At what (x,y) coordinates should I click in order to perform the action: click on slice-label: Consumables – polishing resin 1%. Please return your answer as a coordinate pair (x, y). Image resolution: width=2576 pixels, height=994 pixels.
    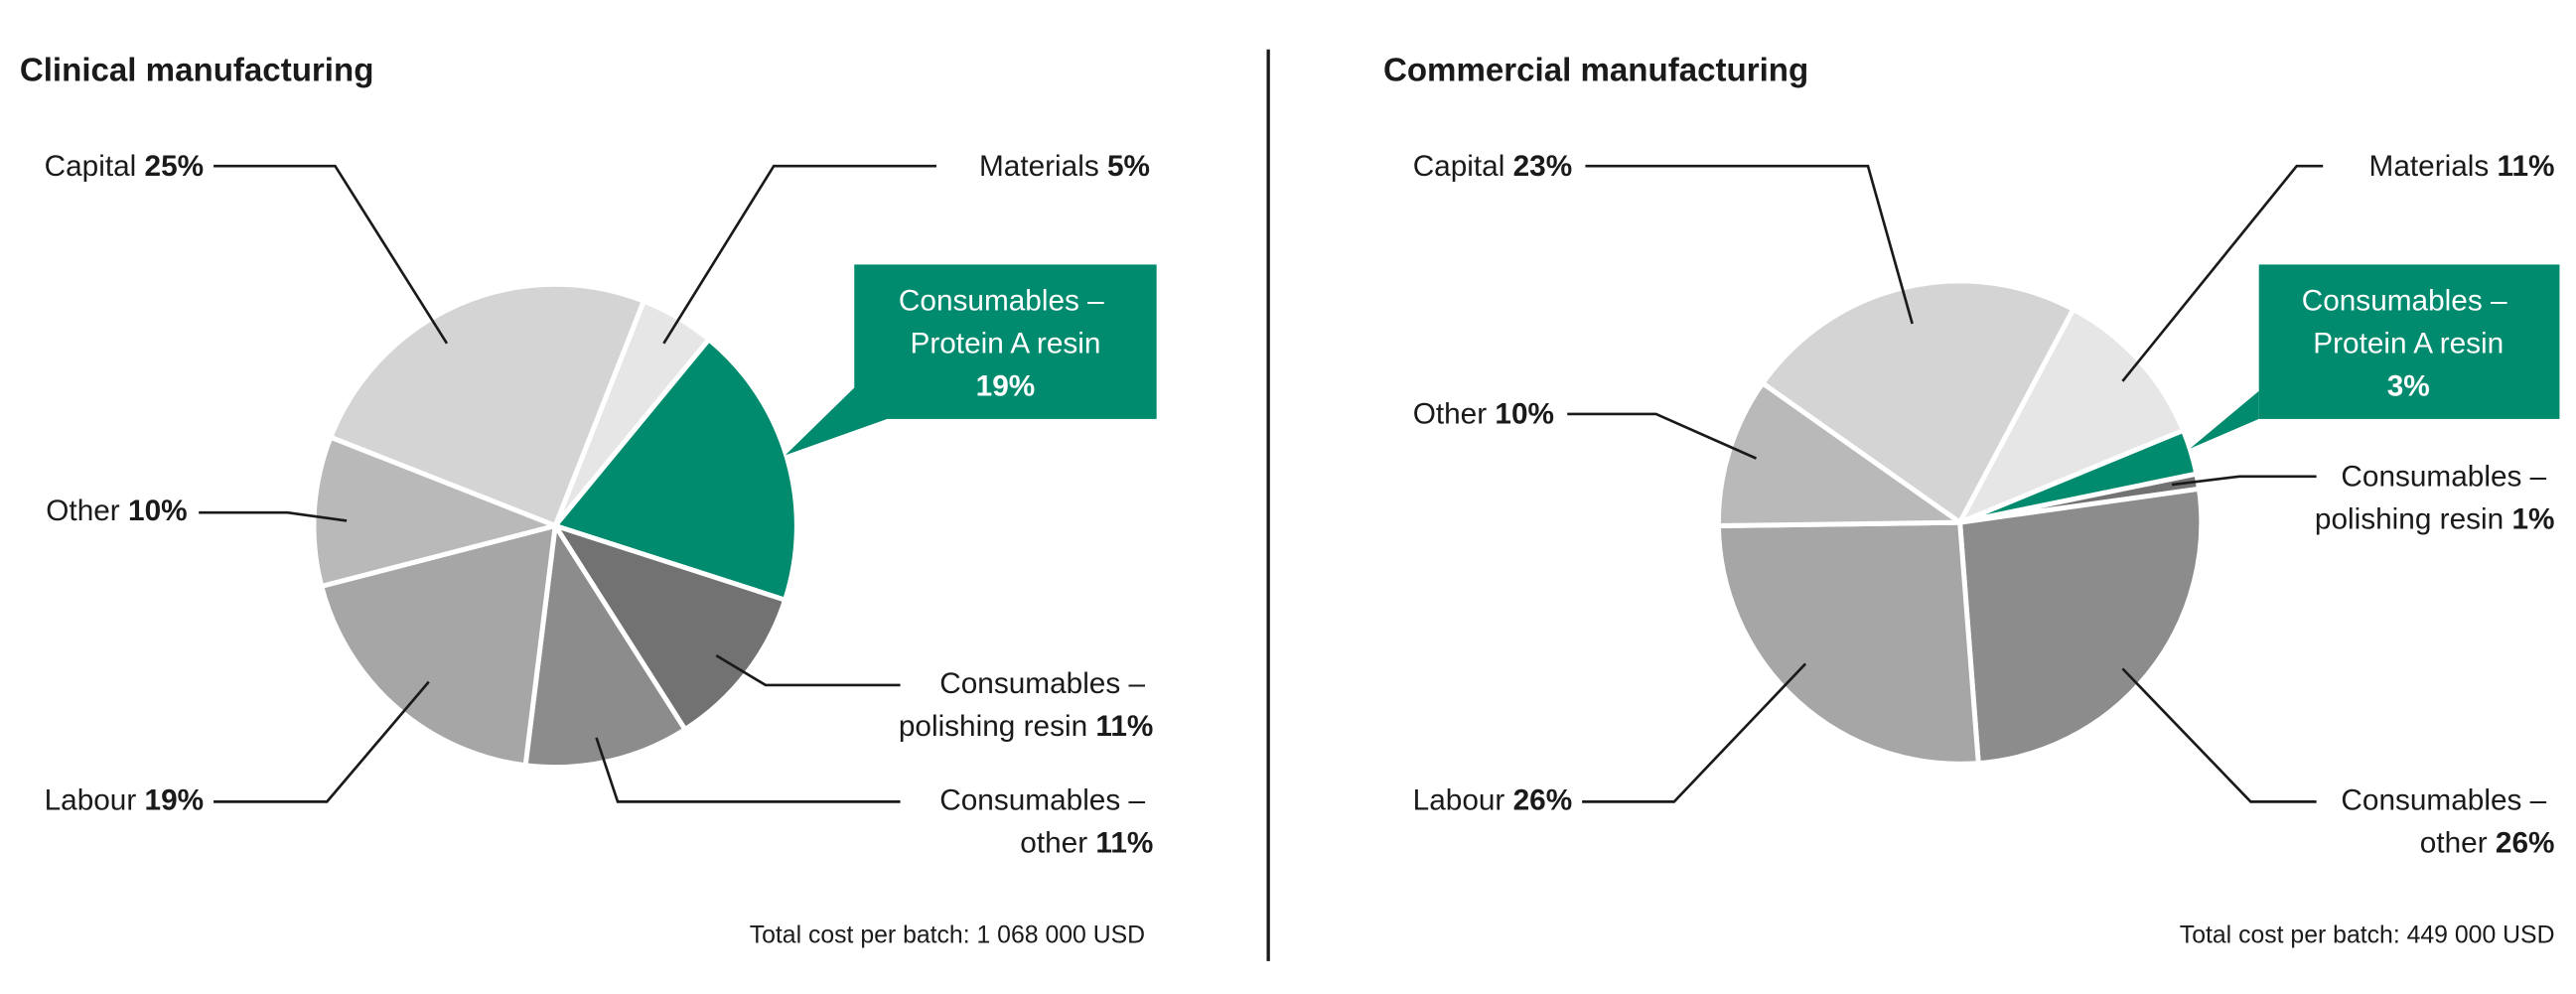
    Looking at the image, I should click on (2435, 497).